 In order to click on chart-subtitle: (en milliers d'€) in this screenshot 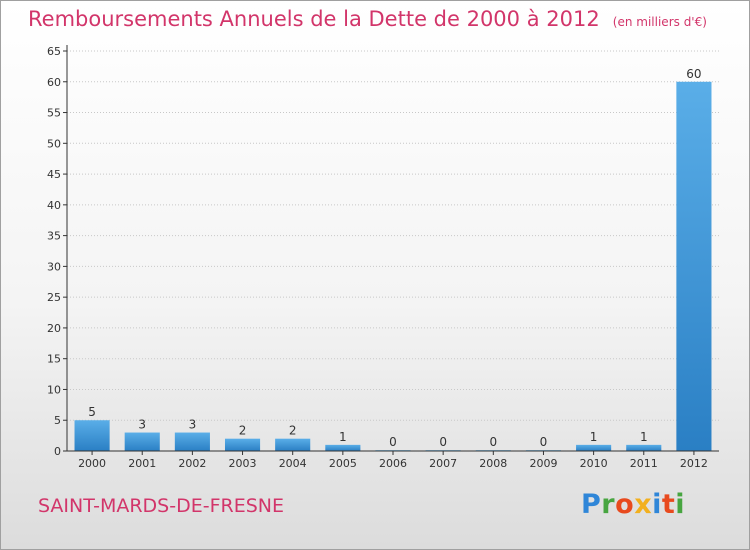, I will do `click(659, 22)`.